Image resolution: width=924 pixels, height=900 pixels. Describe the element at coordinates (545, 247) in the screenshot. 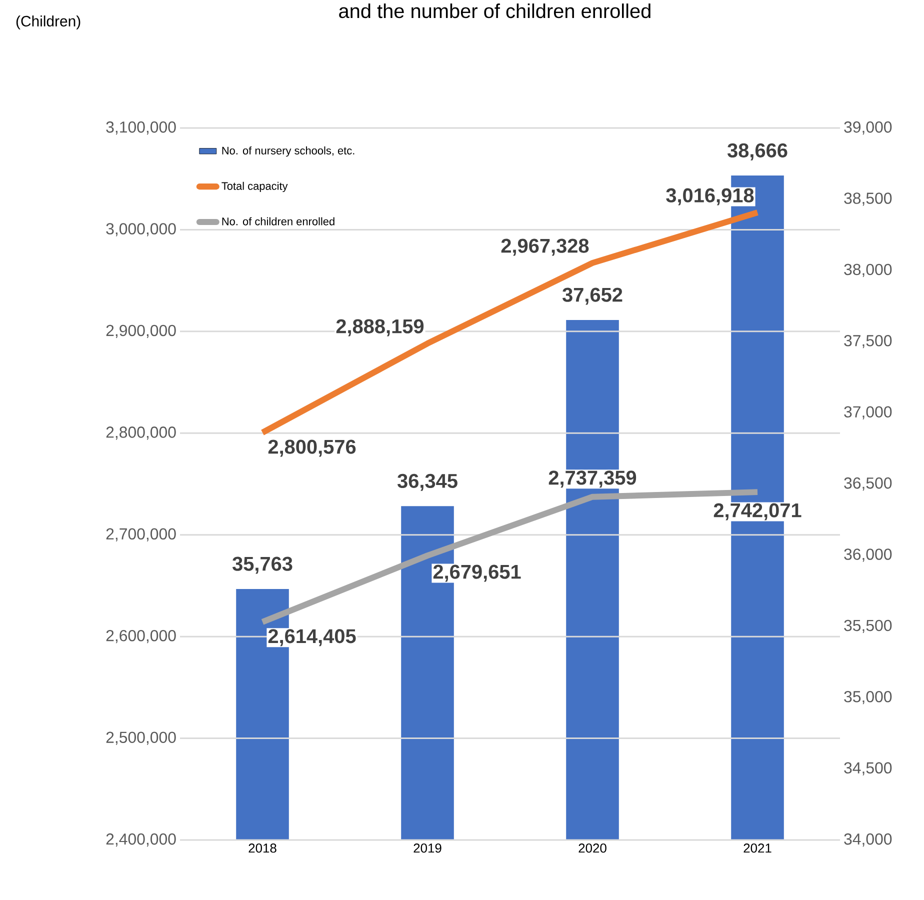

I see `data-label: 2,967,328` at that location.